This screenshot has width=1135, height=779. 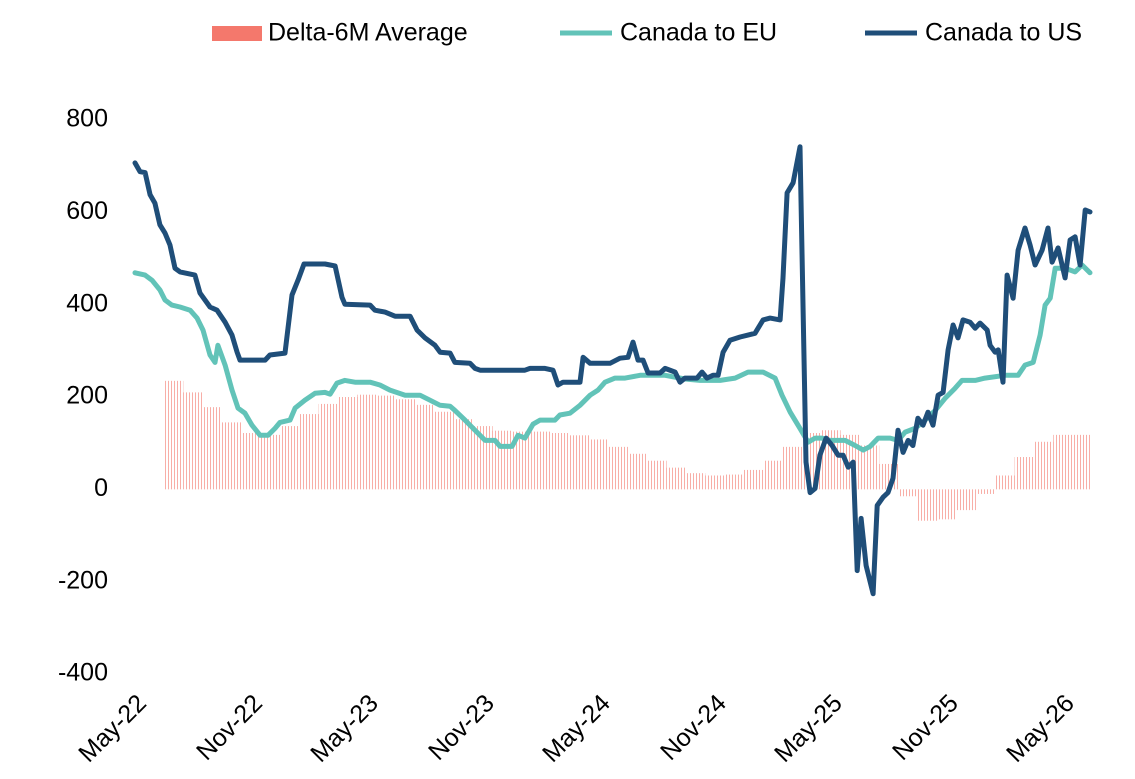 I want to click on y-tick-label: 200, so click(x=87, y=396).